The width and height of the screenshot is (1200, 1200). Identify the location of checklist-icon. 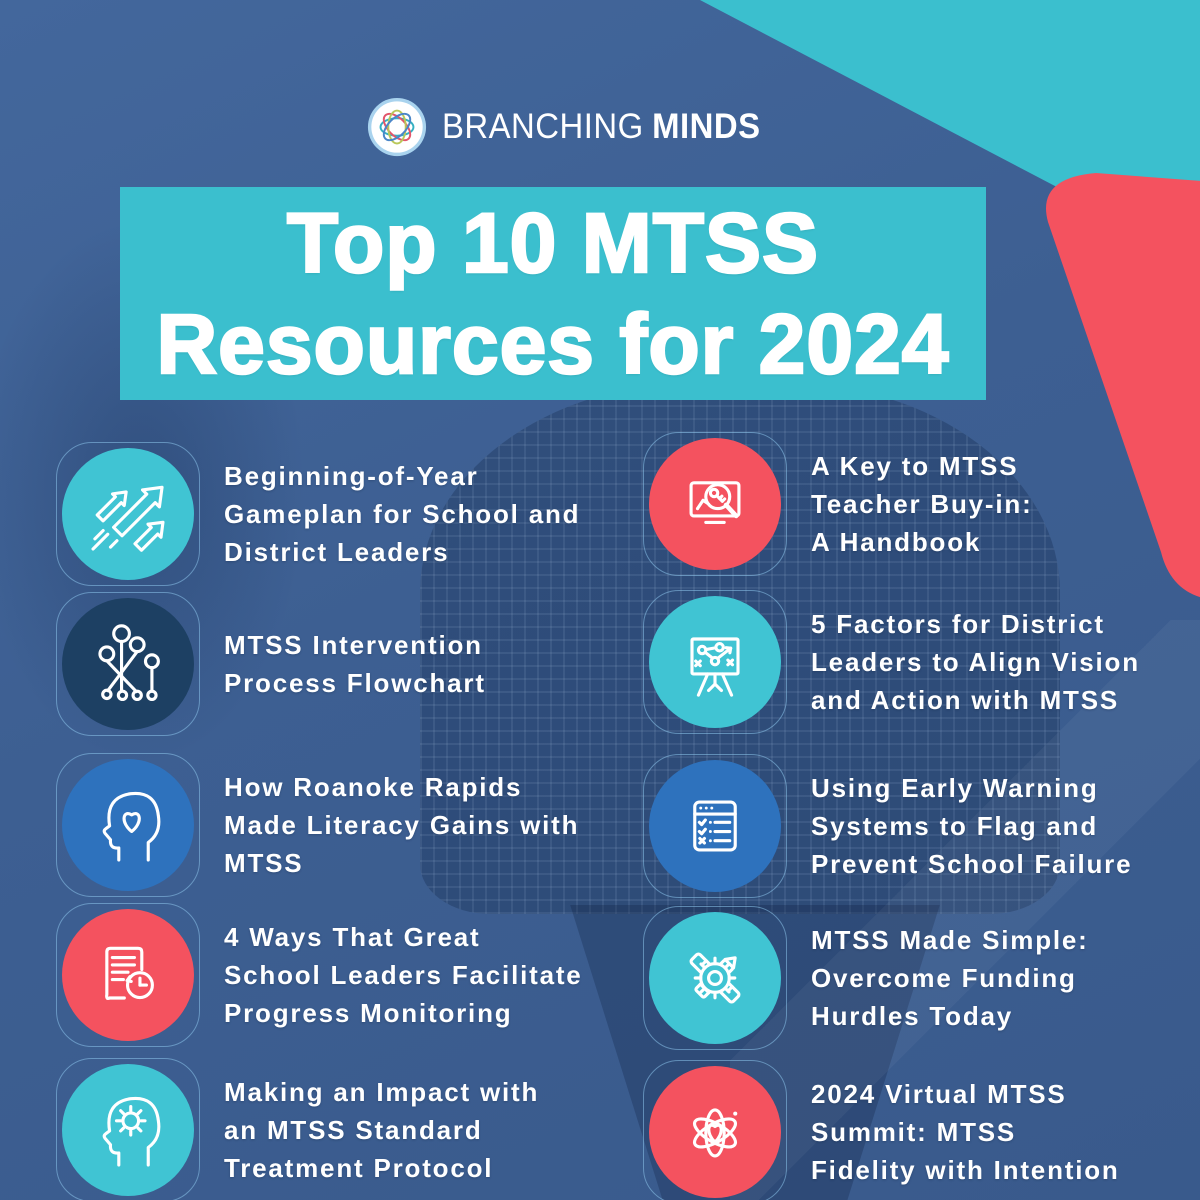
(715, 826).